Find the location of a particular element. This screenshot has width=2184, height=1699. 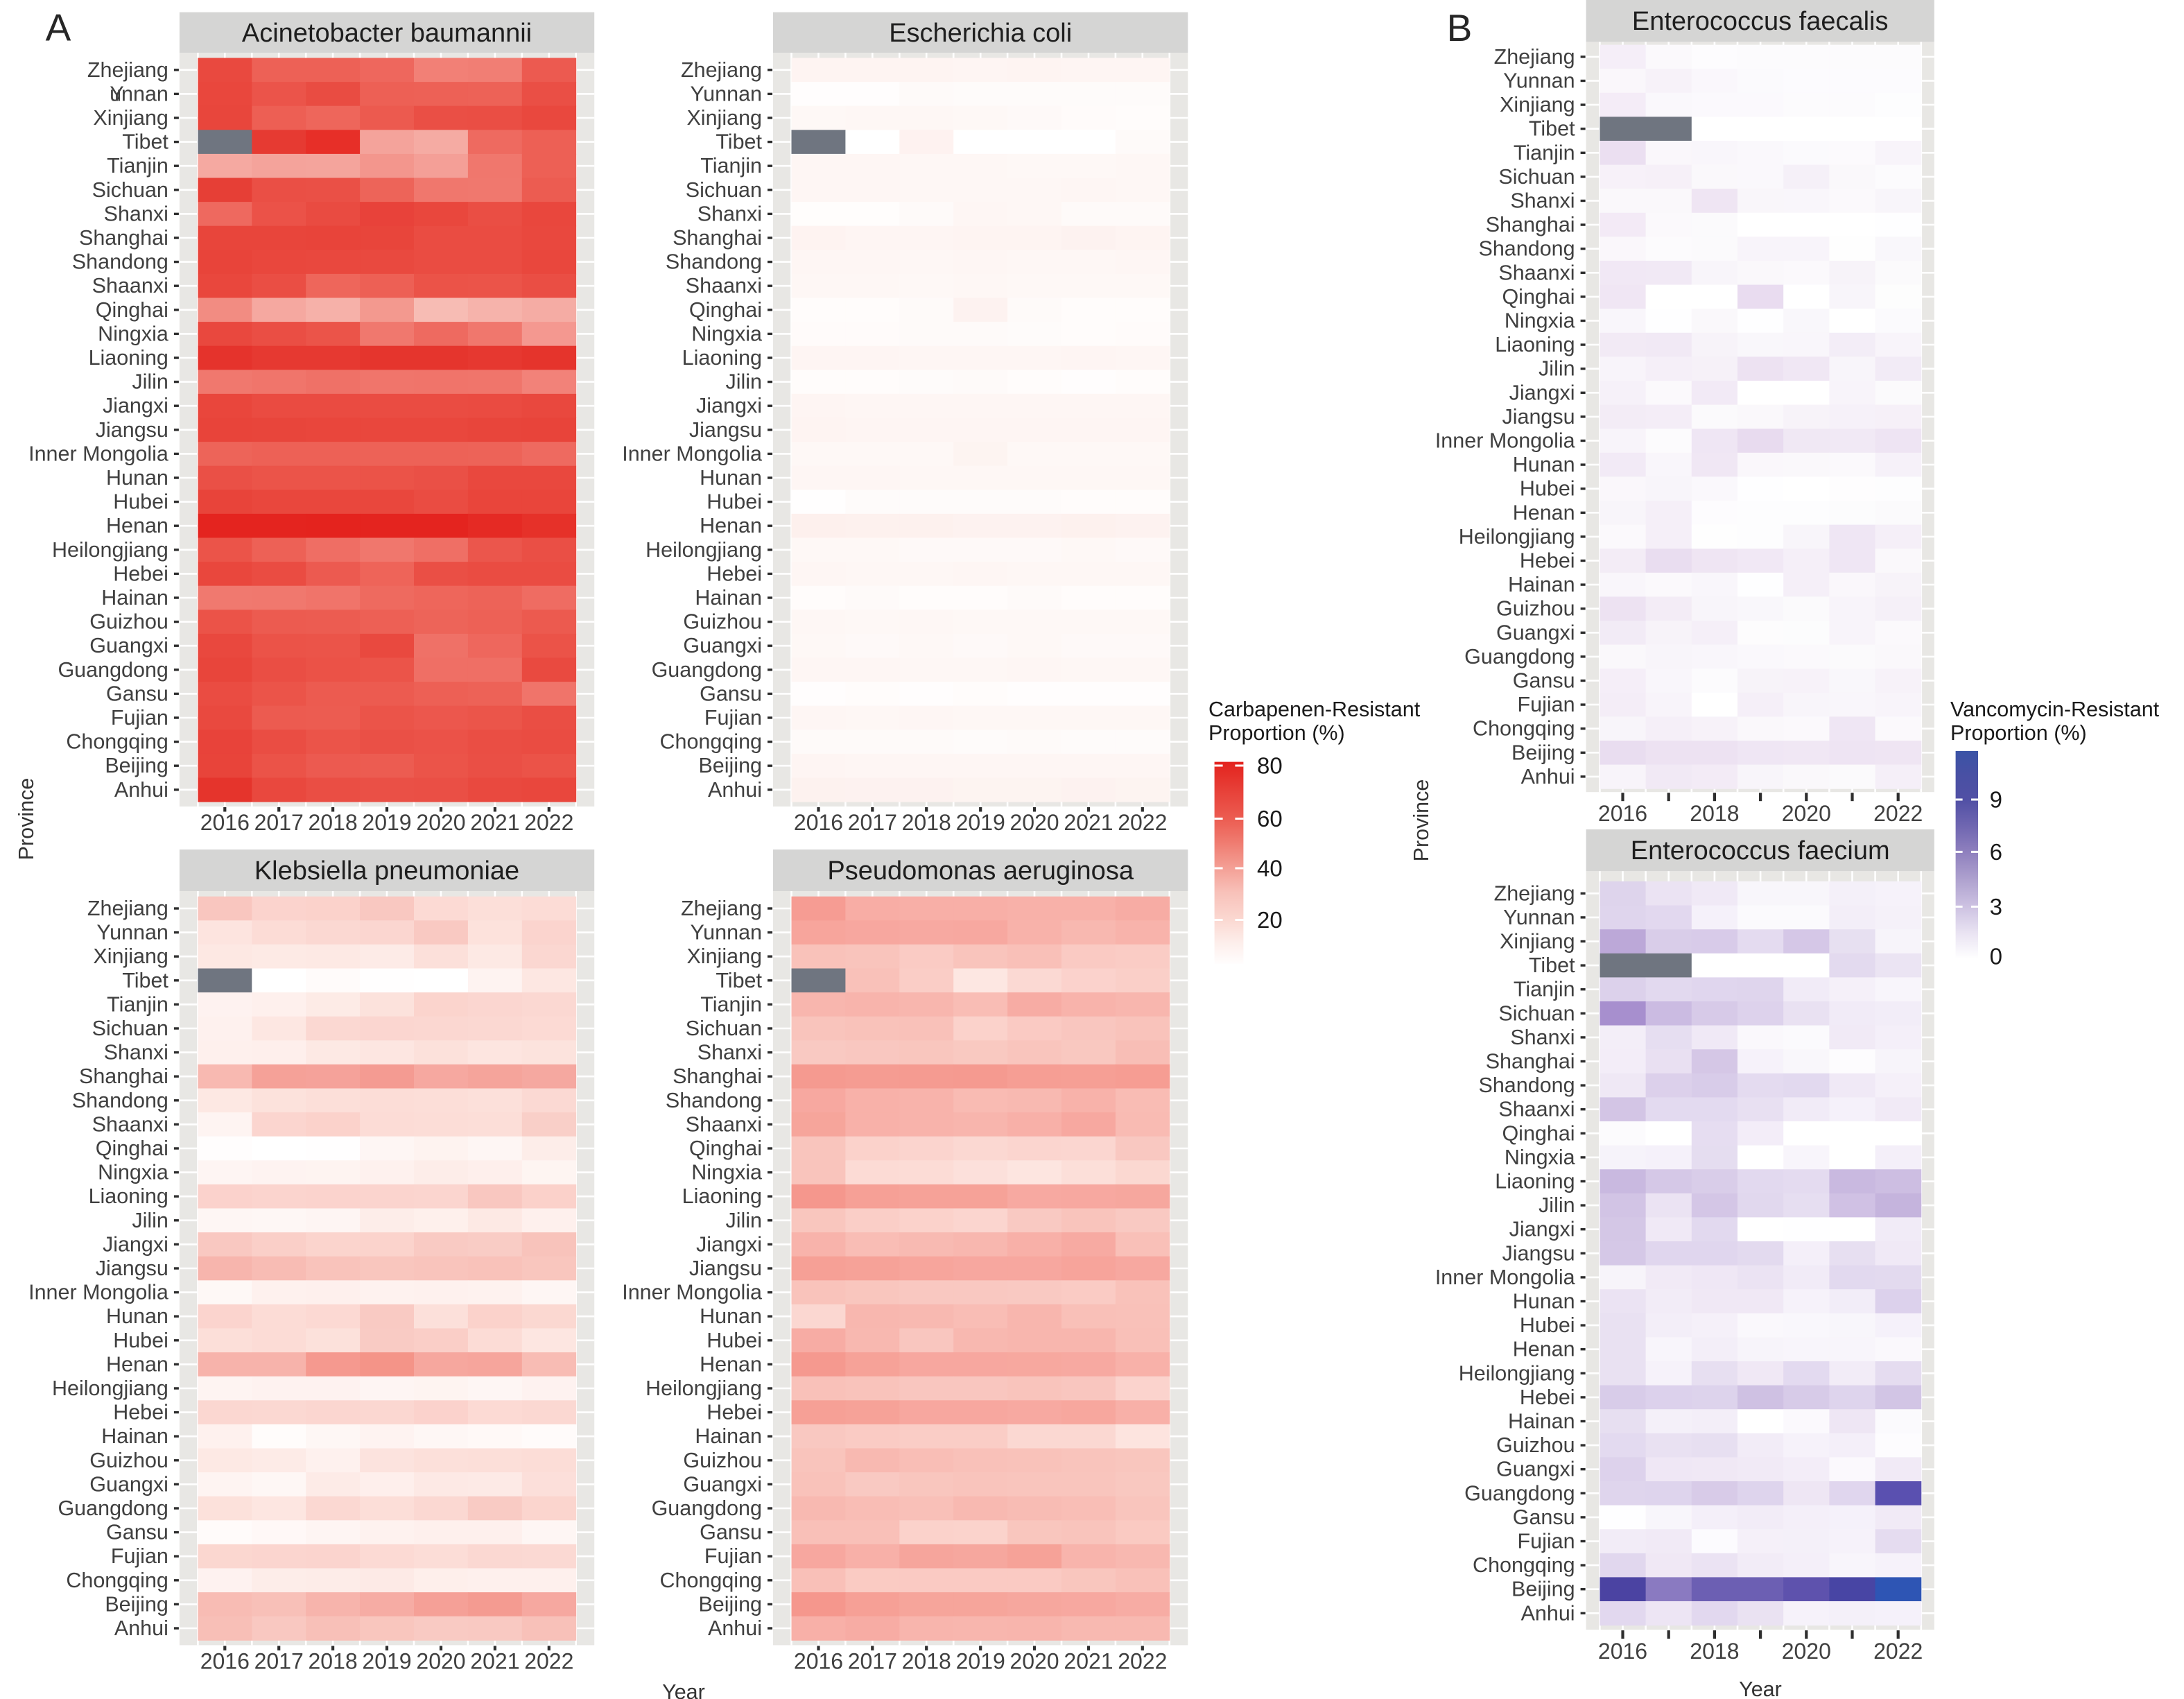

svg-text: Vancomycin-Resistant is located at coordinates (2055, 709).